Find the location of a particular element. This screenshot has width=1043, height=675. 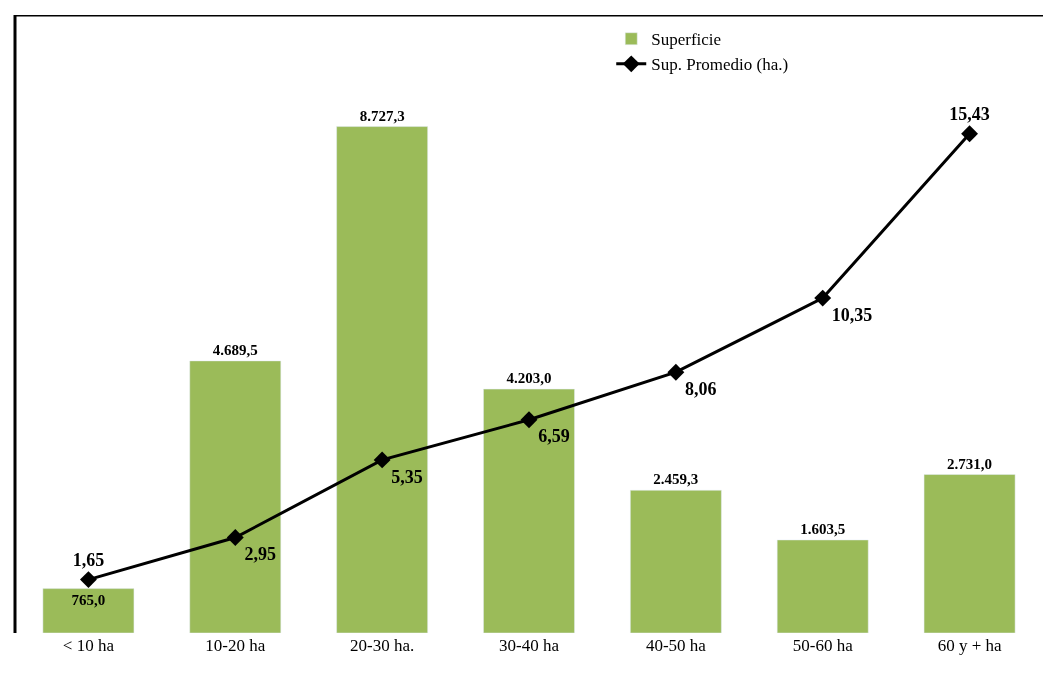

data-label: 1,65 is located at coordinates (88, 559).